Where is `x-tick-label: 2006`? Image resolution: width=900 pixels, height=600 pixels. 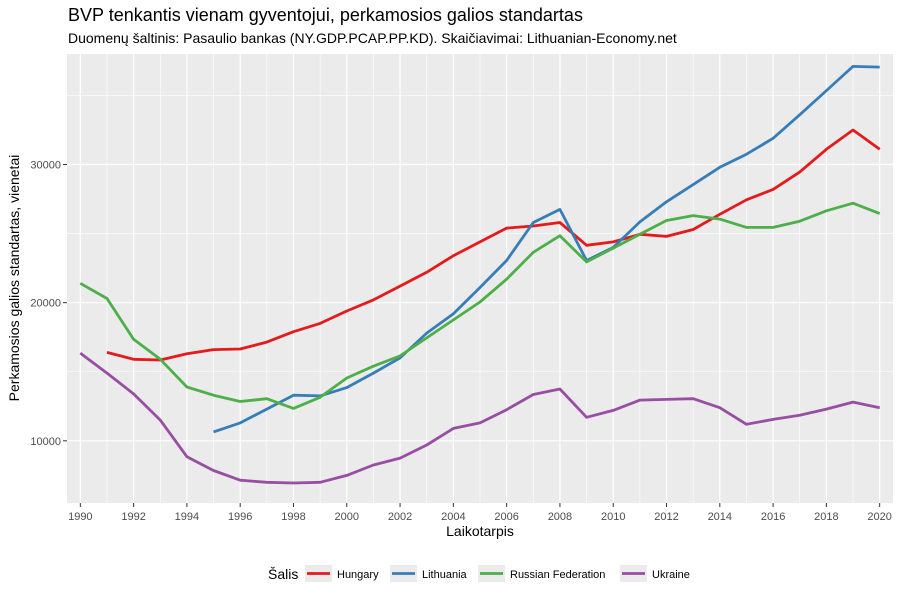 x-tick-label: 2006 is located at coordinates (506, 517).